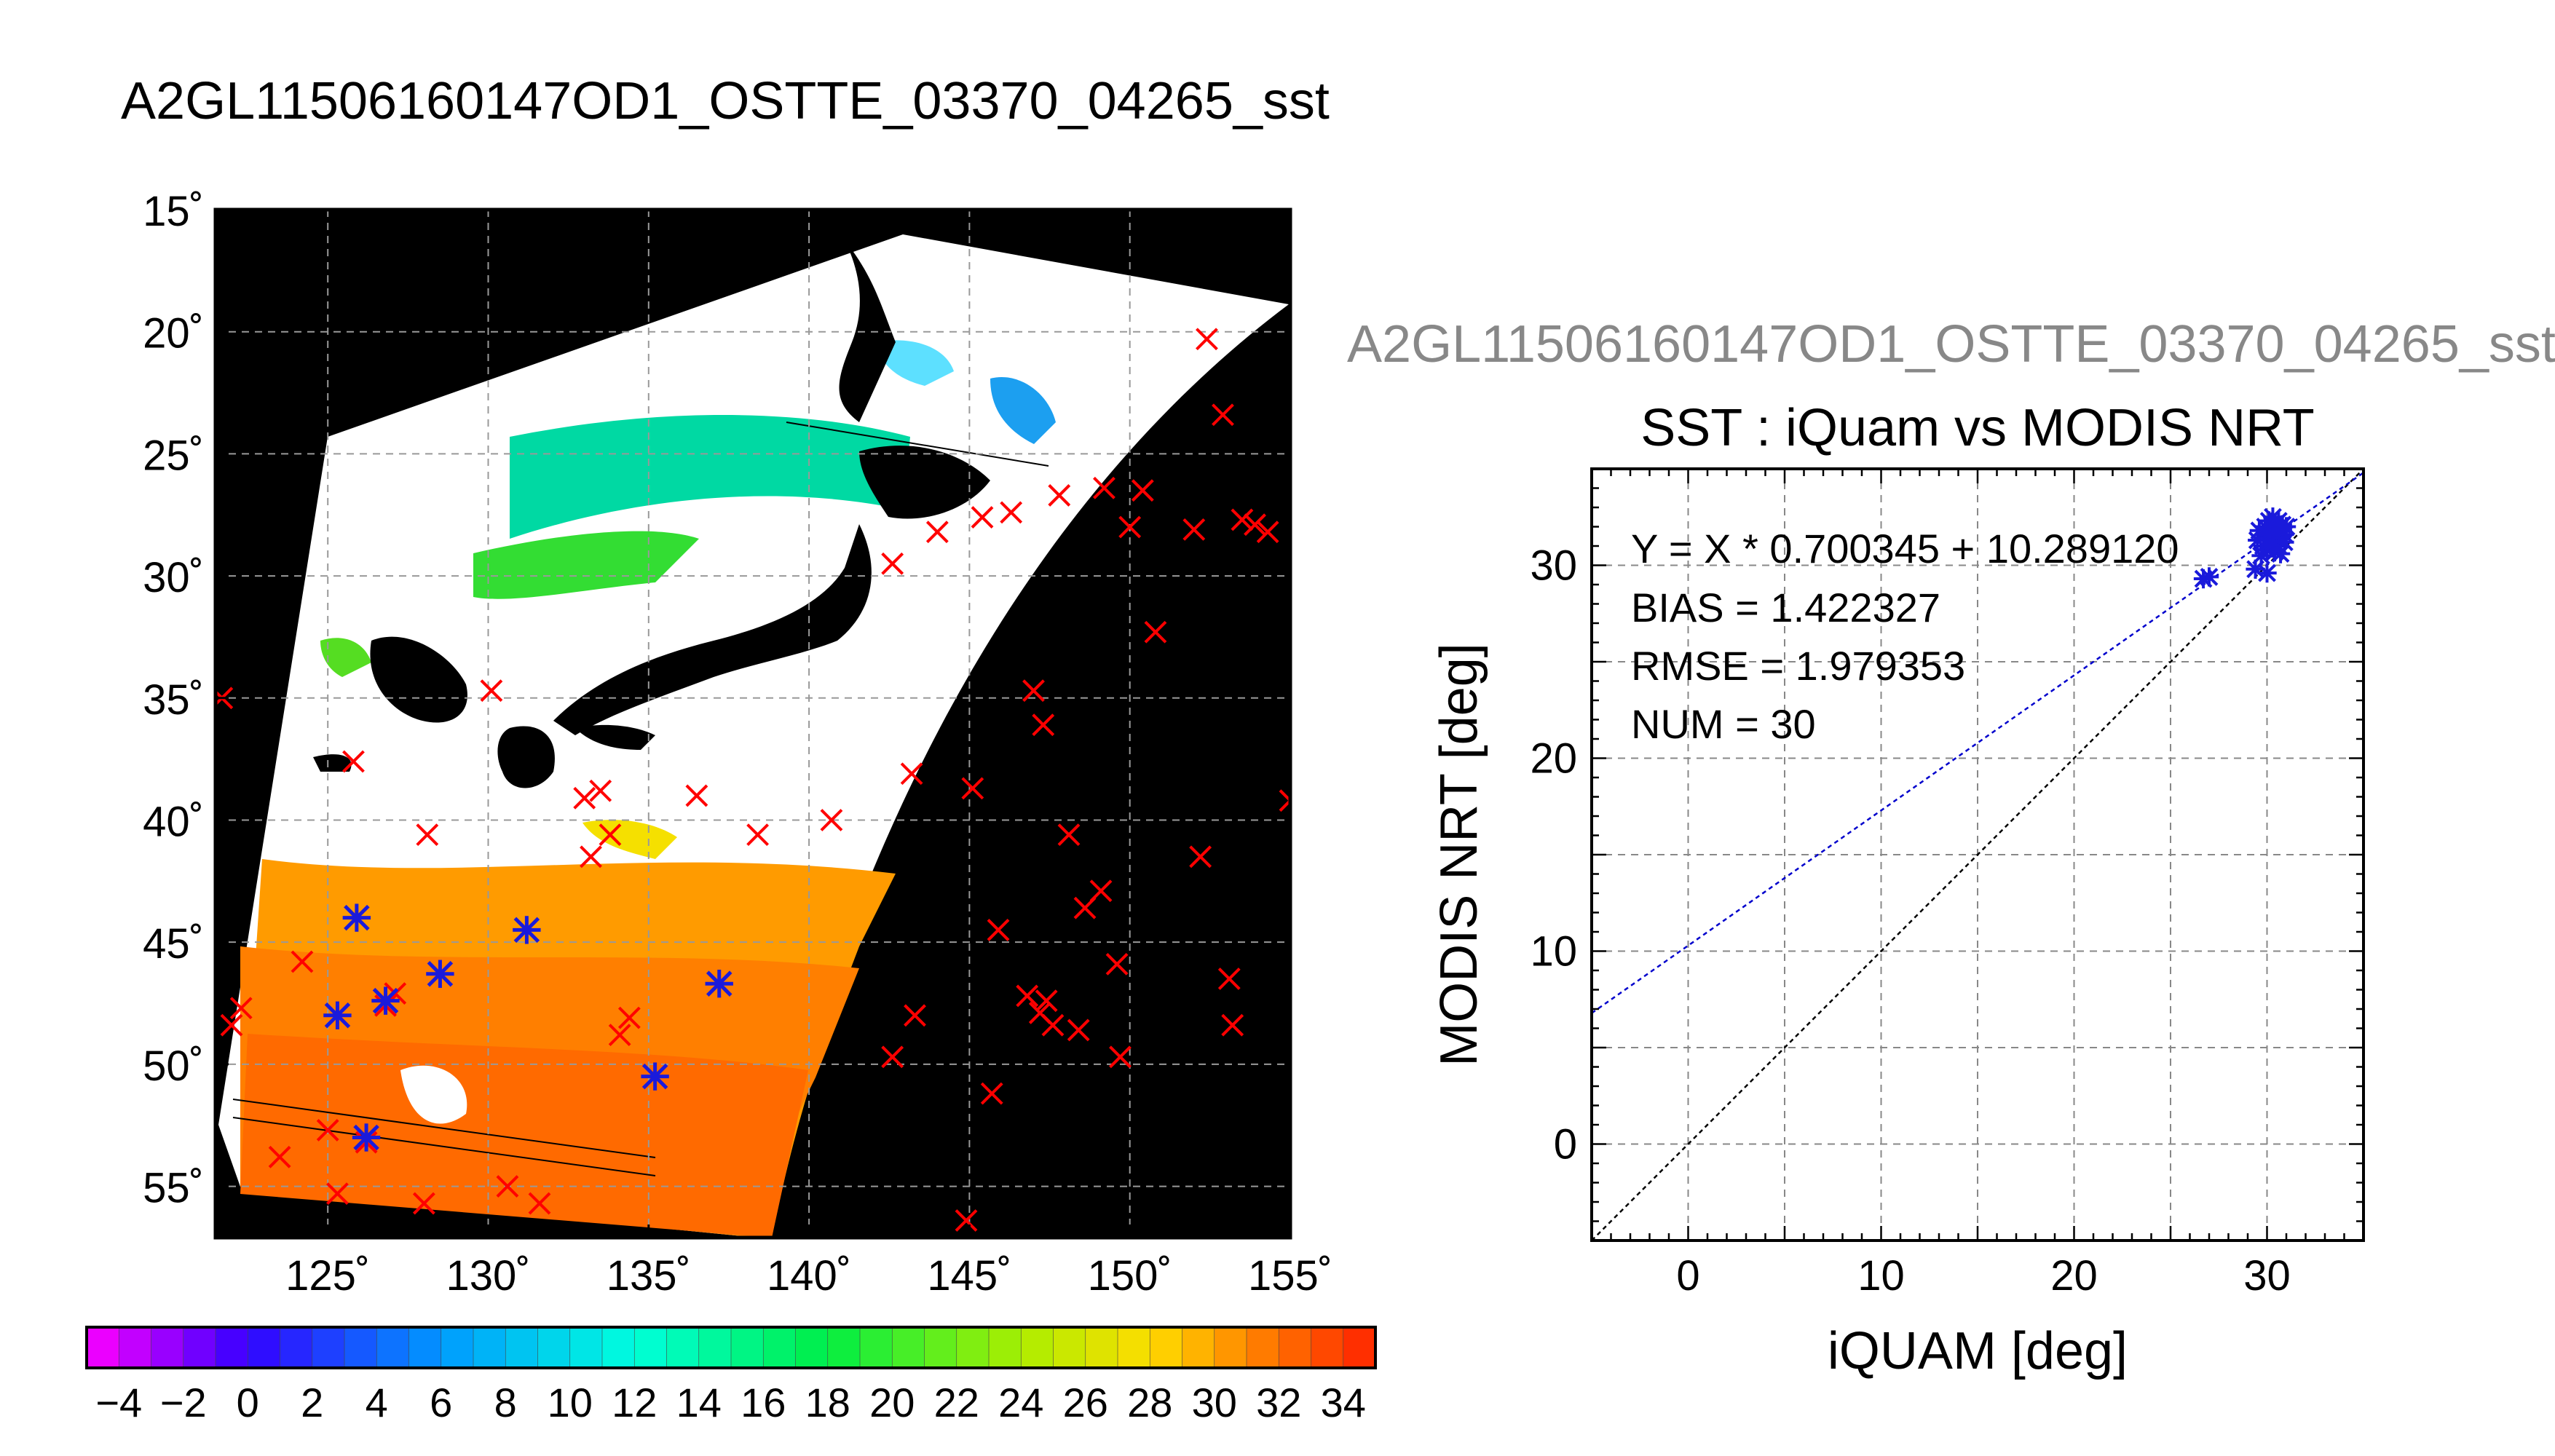 The height and width of the screenshot is (1456, 2555). What do you see at coordinates (892, 1402) in the screenshot?
I see `color-bar-tick-label: 20` at bounding box center [892, 1402].